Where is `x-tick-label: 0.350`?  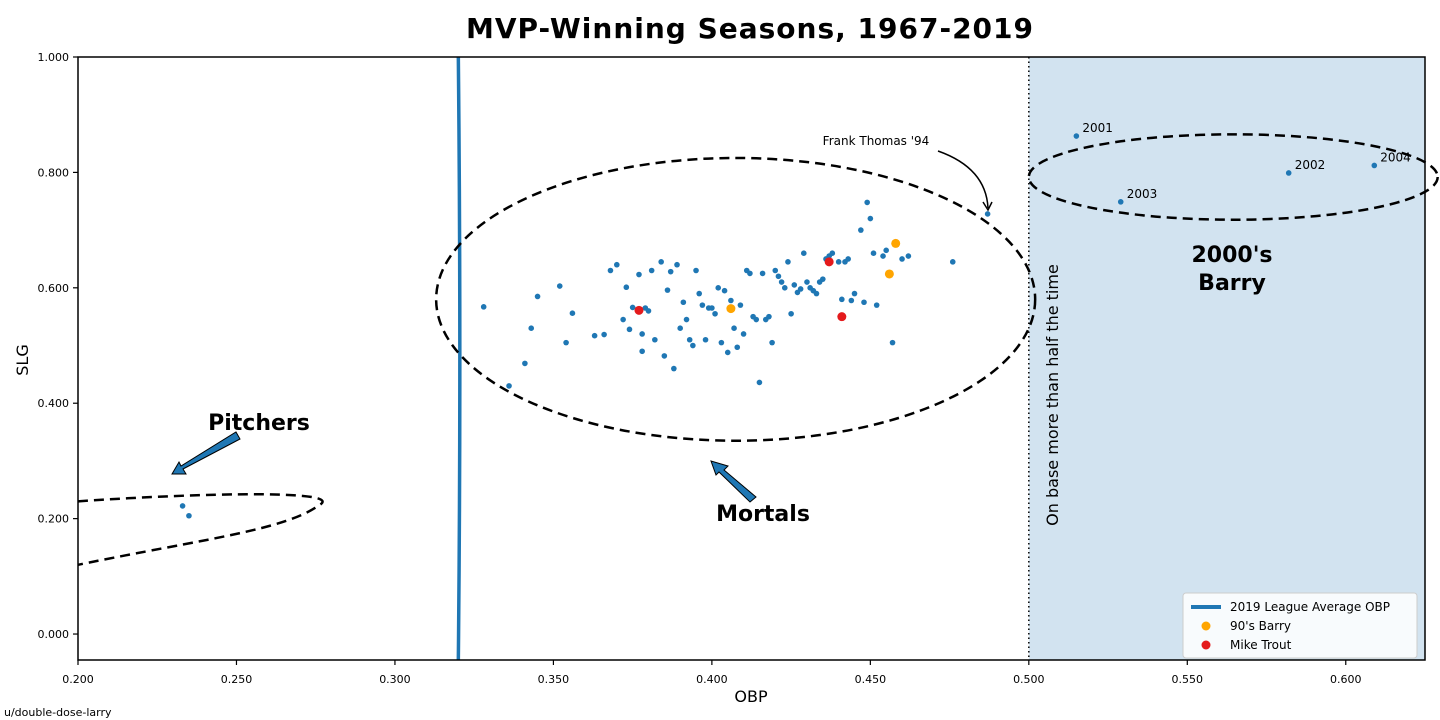 x-tick-label: 0.350 is located at coordinates (554, 679).